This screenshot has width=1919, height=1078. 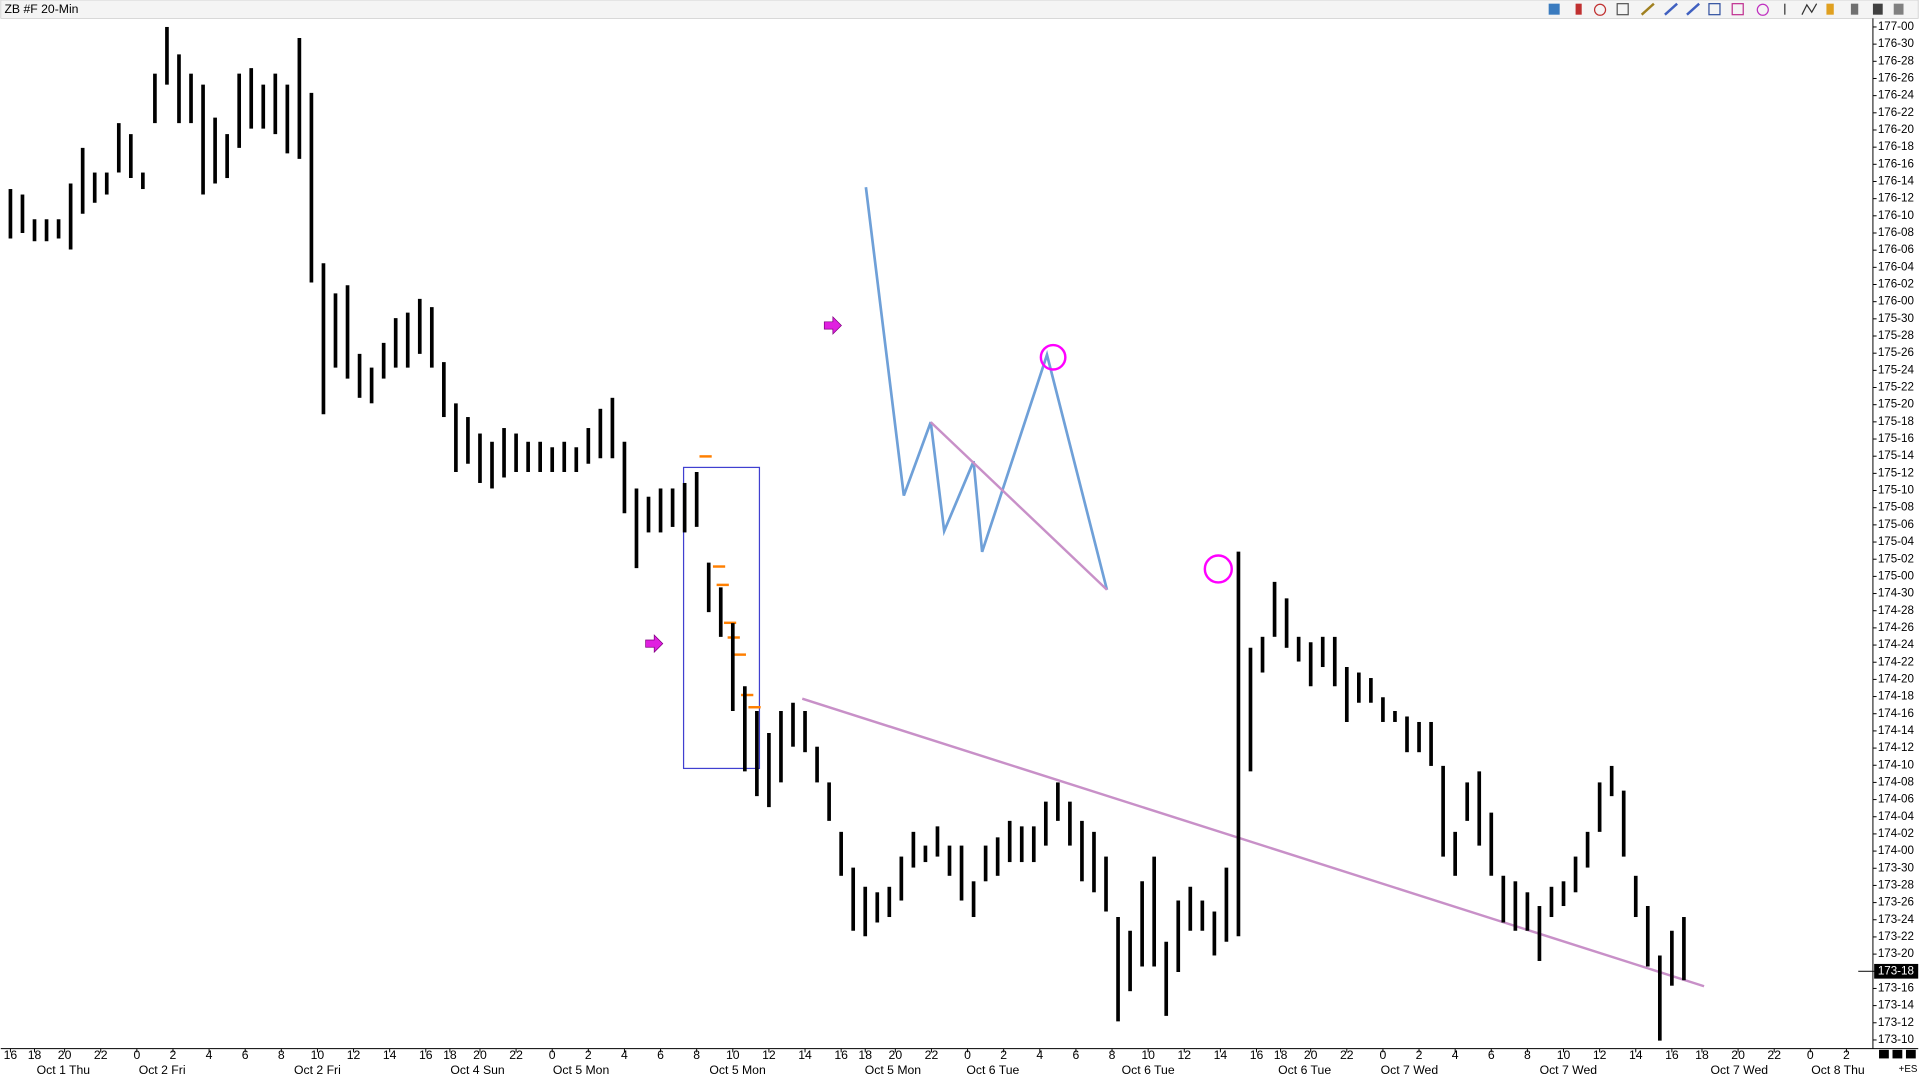 I want to click on y-tick-label: 174-20, so click(x=1896, y=678).